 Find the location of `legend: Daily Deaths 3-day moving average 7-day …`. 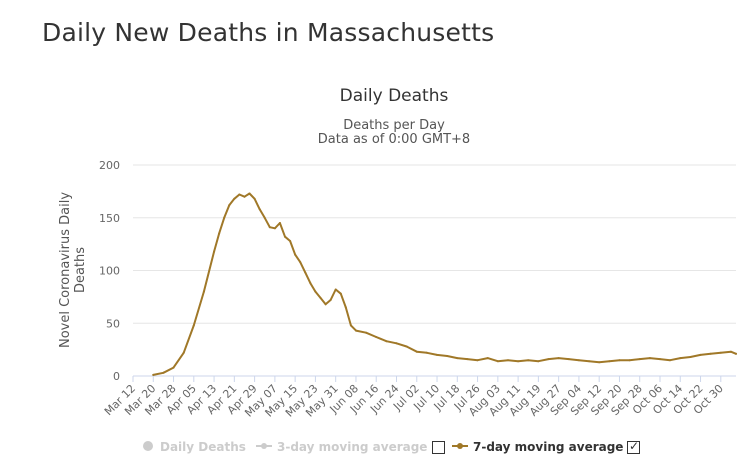

legend: Daily Deaths 3-day moving average 7-day … is located at coordinates (383, 447).